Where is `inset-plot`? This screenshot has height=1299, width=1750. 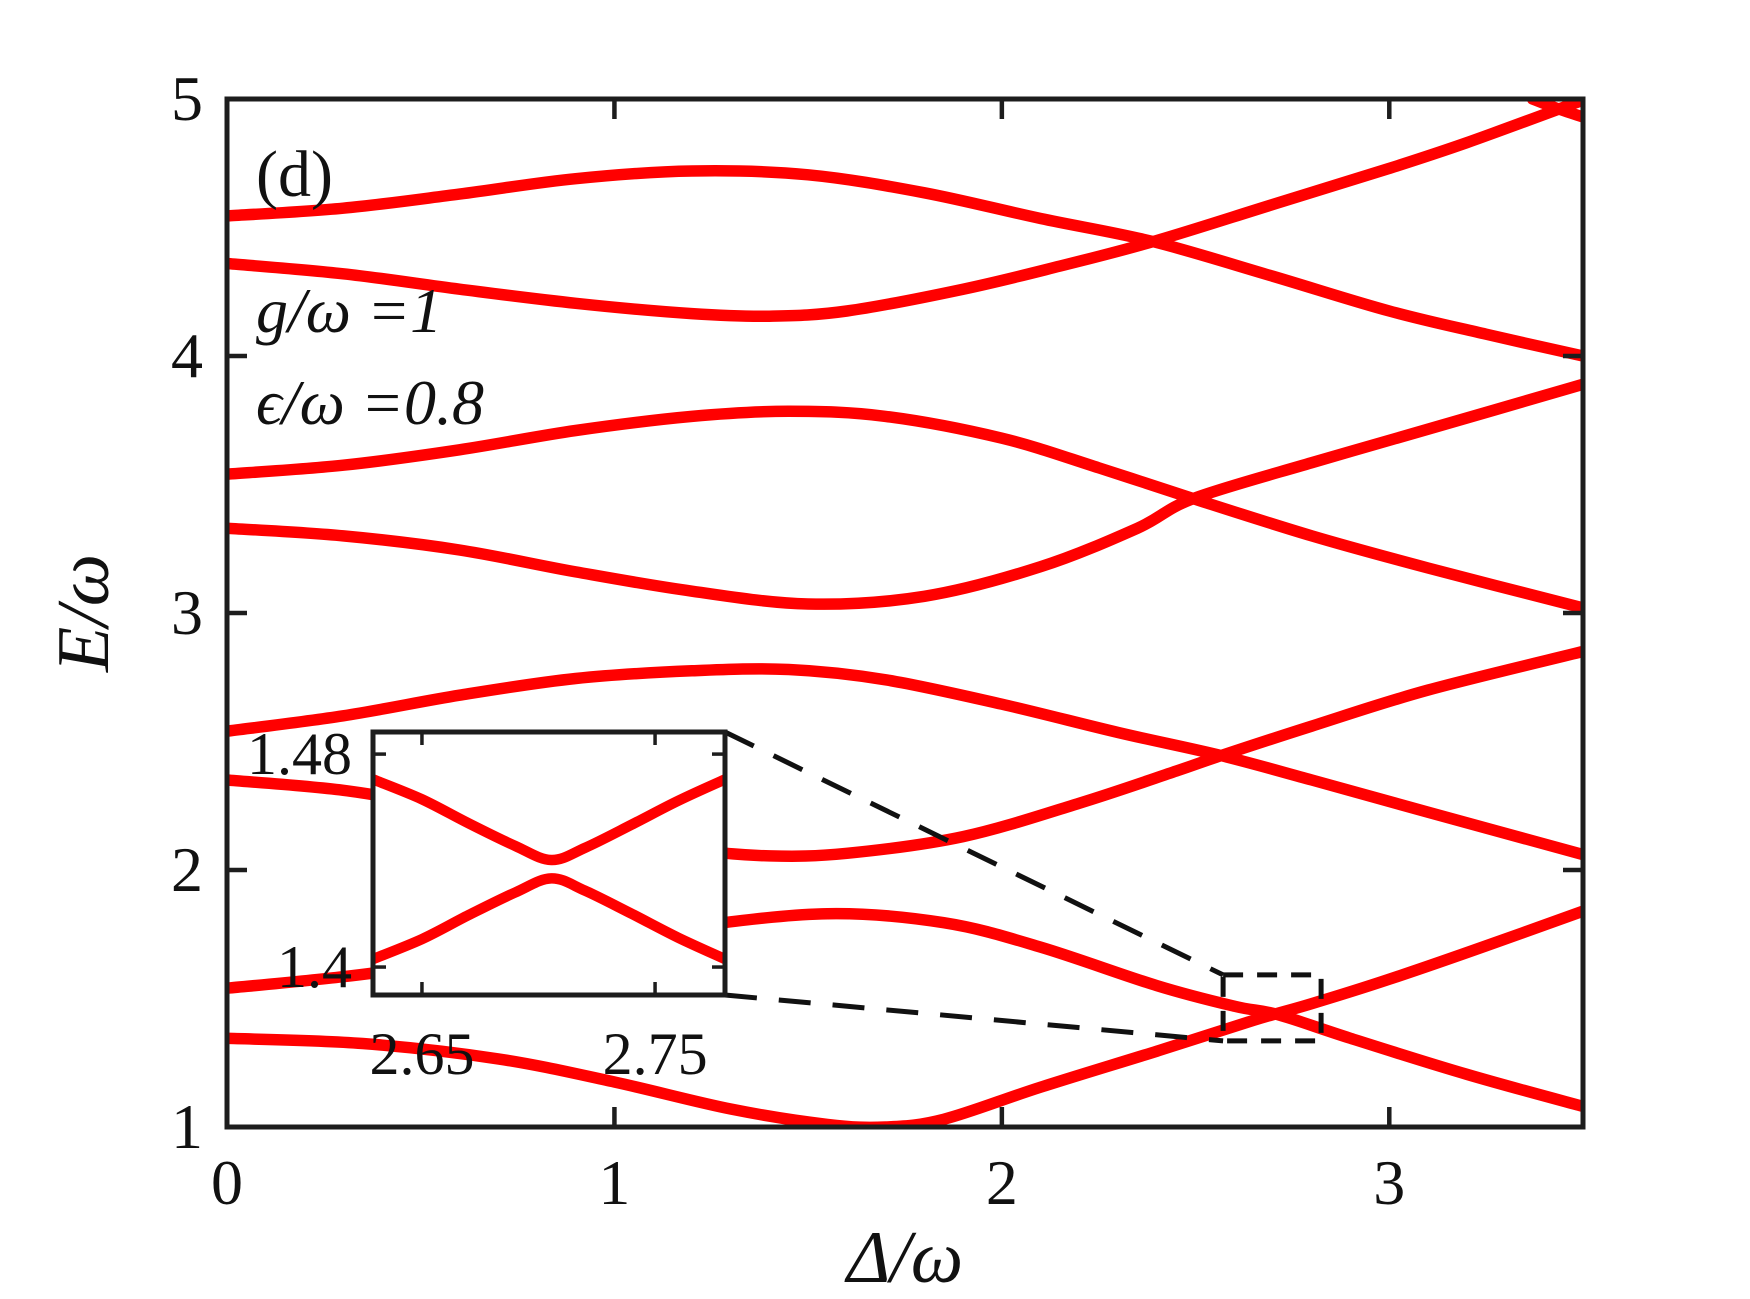
inset-plot is located at coordinates (549, 863).